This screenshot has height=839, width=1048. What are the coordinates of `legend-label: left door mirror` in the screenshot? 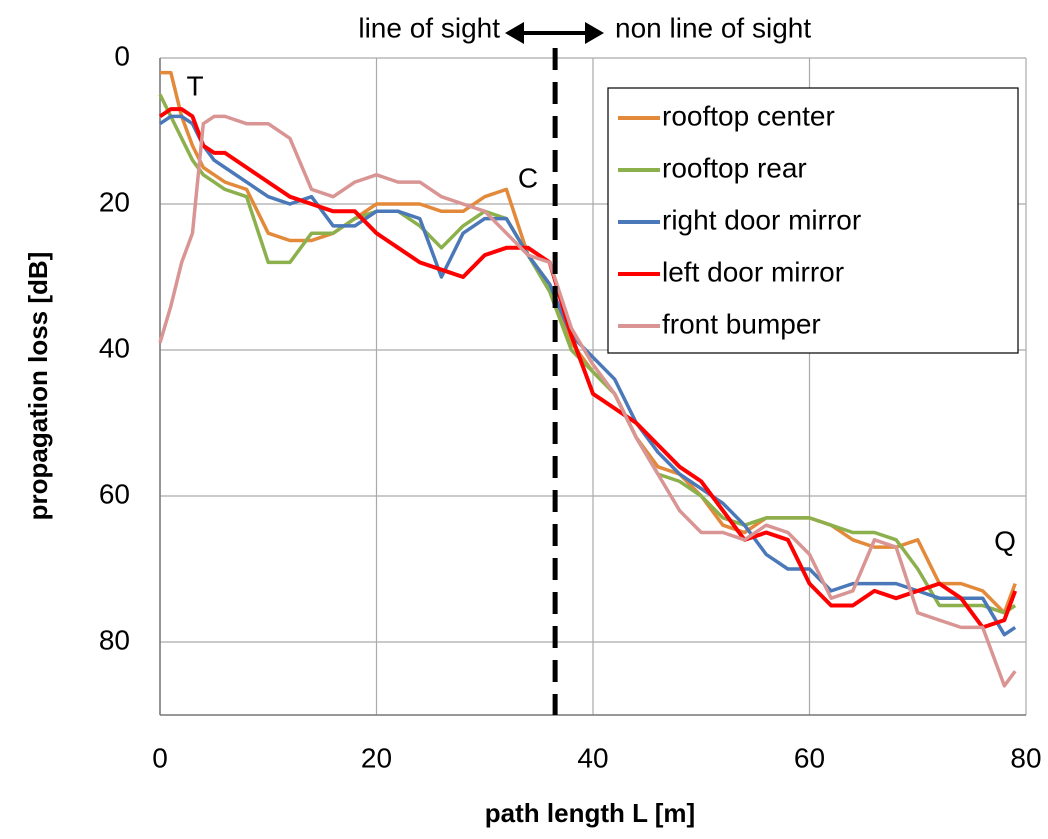 It's located at (753, 271).